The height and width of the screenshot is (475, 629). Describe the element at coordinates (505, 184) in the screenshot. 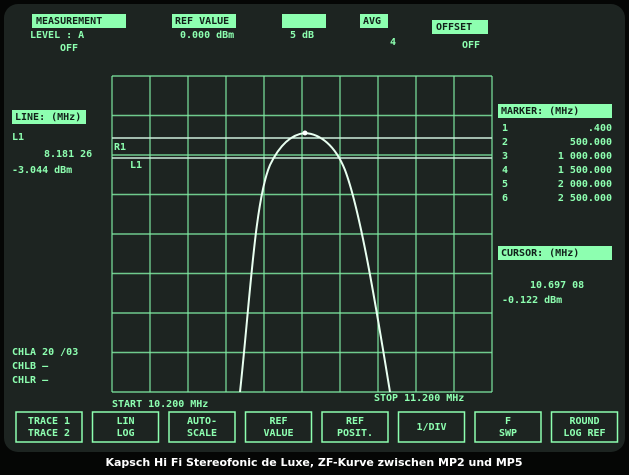

I see `marker-index: 5` at that location.